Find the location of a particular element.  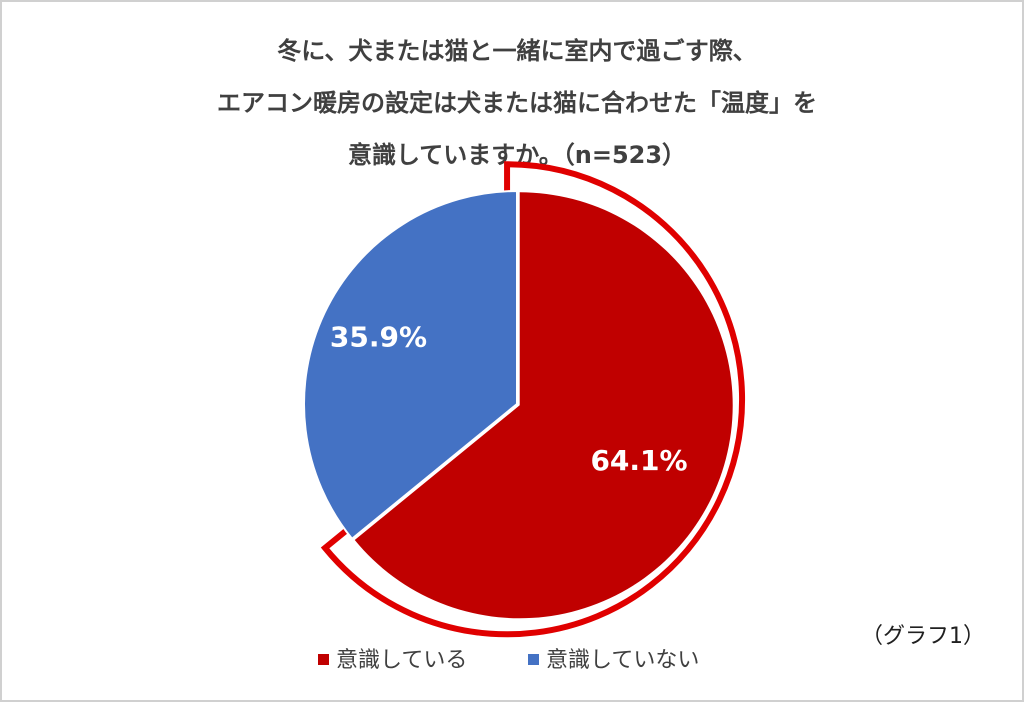

chart-title: エアコン暖房の設定は犬または猫に合わせた「温度」を is located at coordinates (517, 103).